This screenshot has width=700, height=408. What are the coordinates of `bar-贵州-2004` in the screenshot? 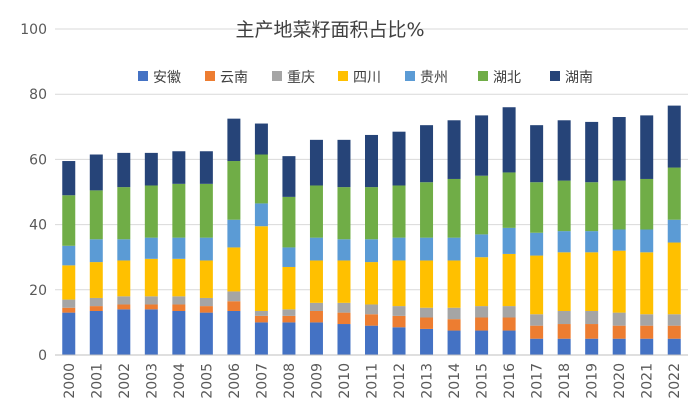 It's located at (179, 248).